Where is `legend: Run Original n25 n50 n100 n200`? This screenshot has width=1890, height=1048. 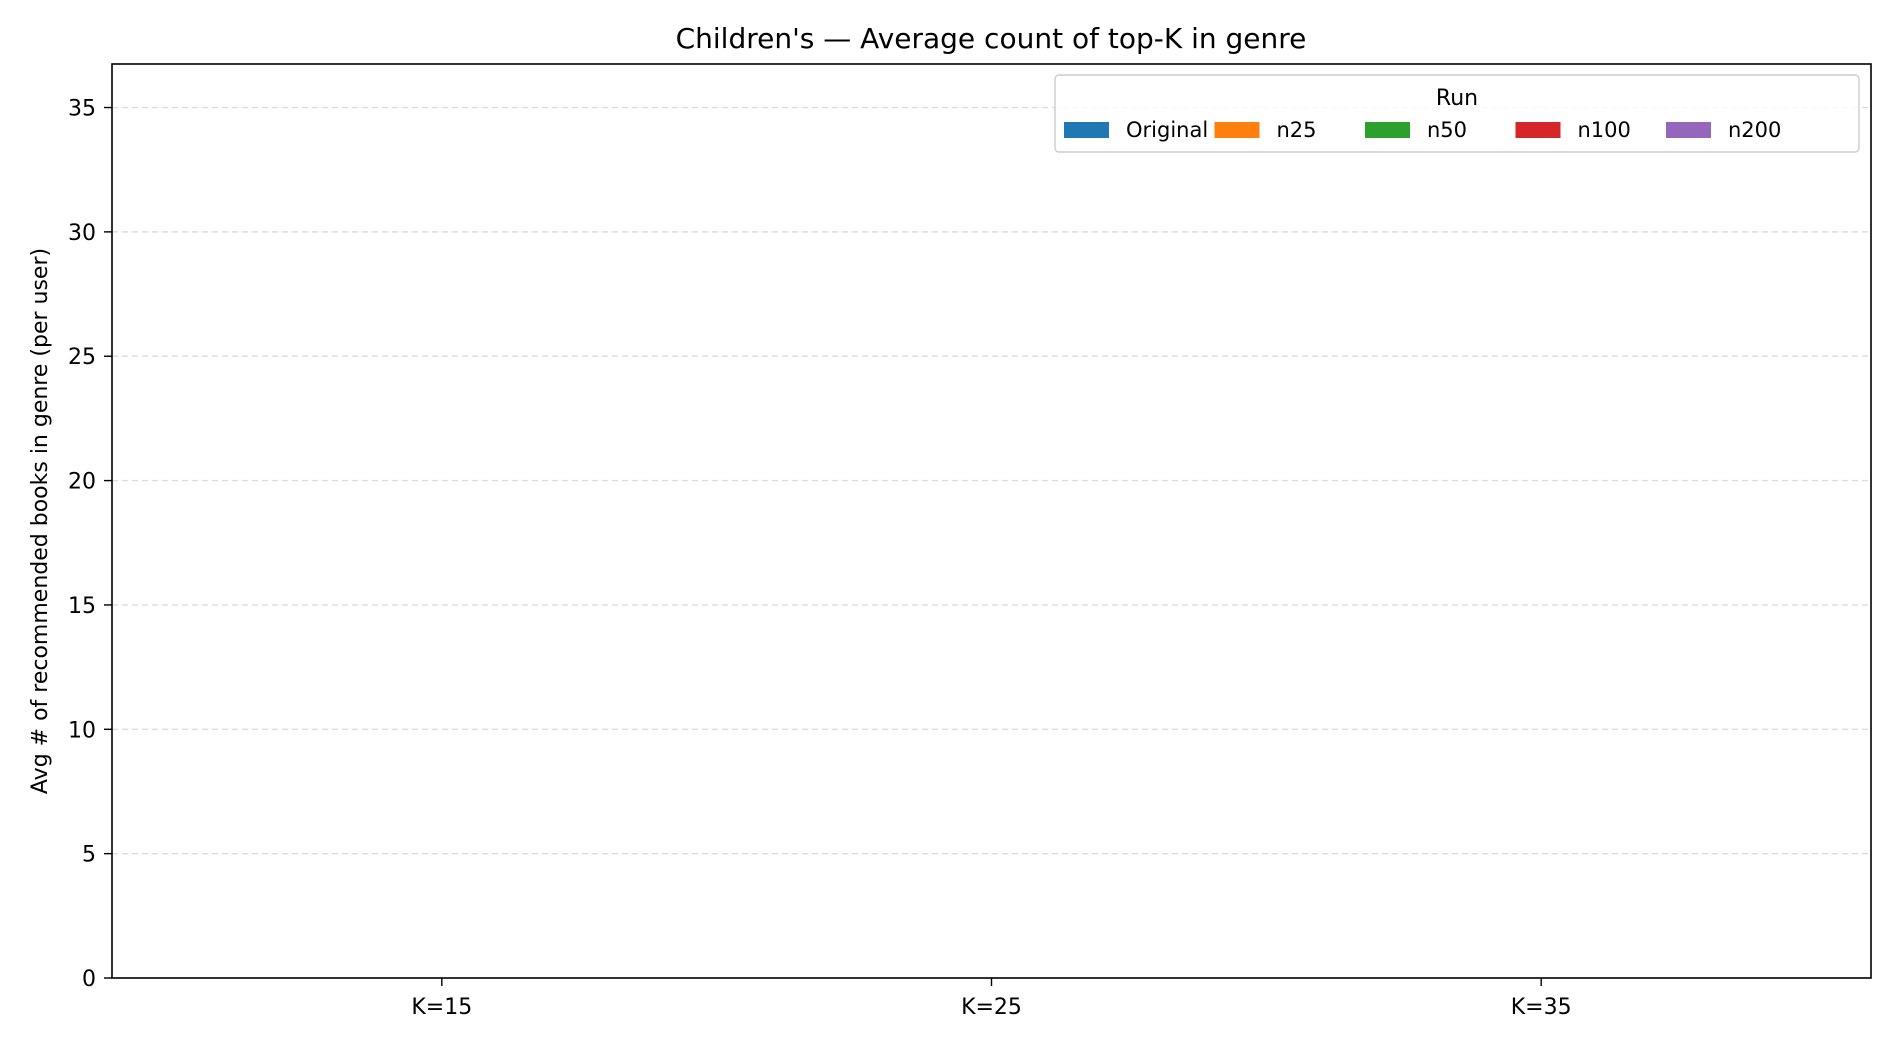 legend: Run Original n25 n50 n100 n200 is located at coordinates (1457, 113).